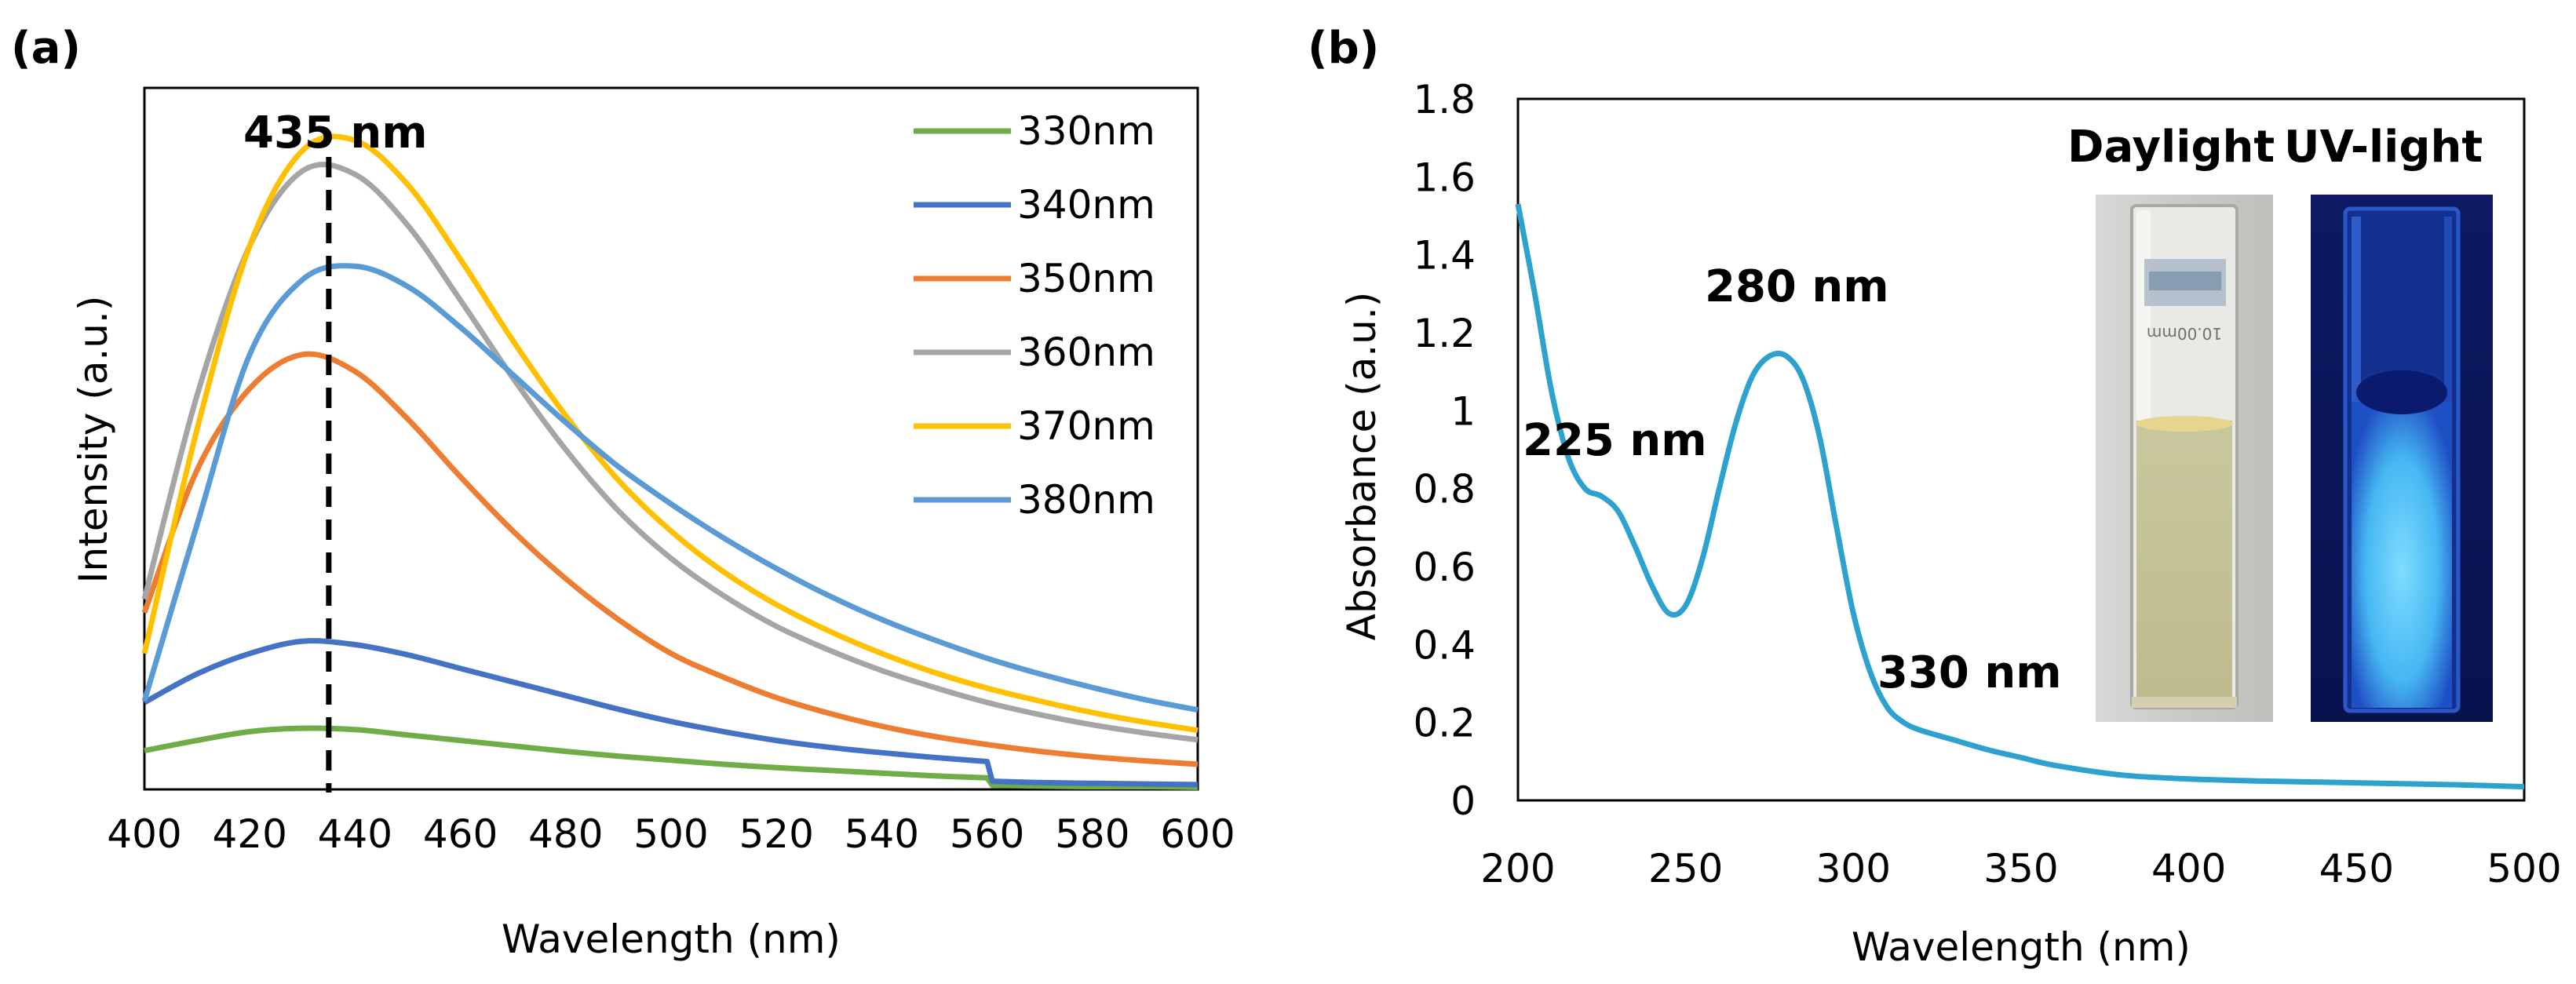 The height and width of the screenshot is (984, 2576). Describe the element at coordinates (1444, 723) in the screenshot. I see `panel-b-y-tick-label: 0.2` at that location.